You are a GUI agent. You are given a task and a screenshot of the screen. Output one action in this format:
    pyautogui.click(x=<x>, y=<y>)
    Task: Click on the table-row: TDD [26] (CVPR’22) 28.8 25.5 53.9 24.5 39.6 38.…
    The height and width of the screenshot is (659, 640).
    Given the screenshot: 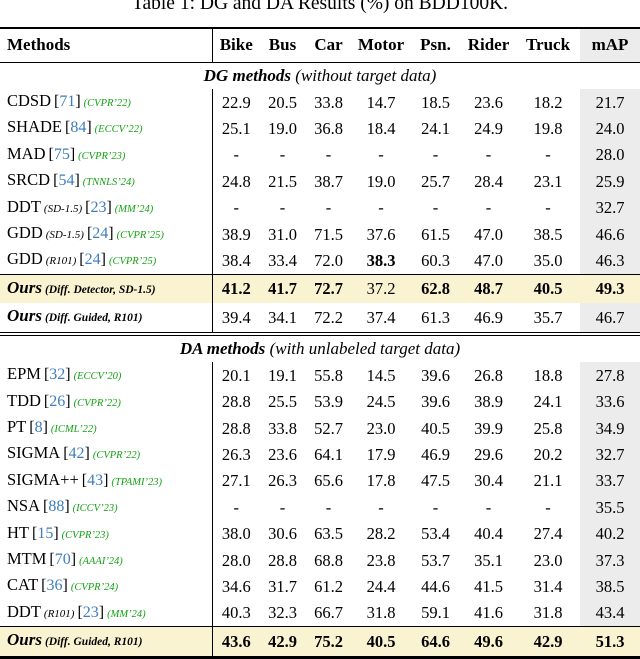 What is the action you would take?
    pyautogui.click(x=320, y=402)
    